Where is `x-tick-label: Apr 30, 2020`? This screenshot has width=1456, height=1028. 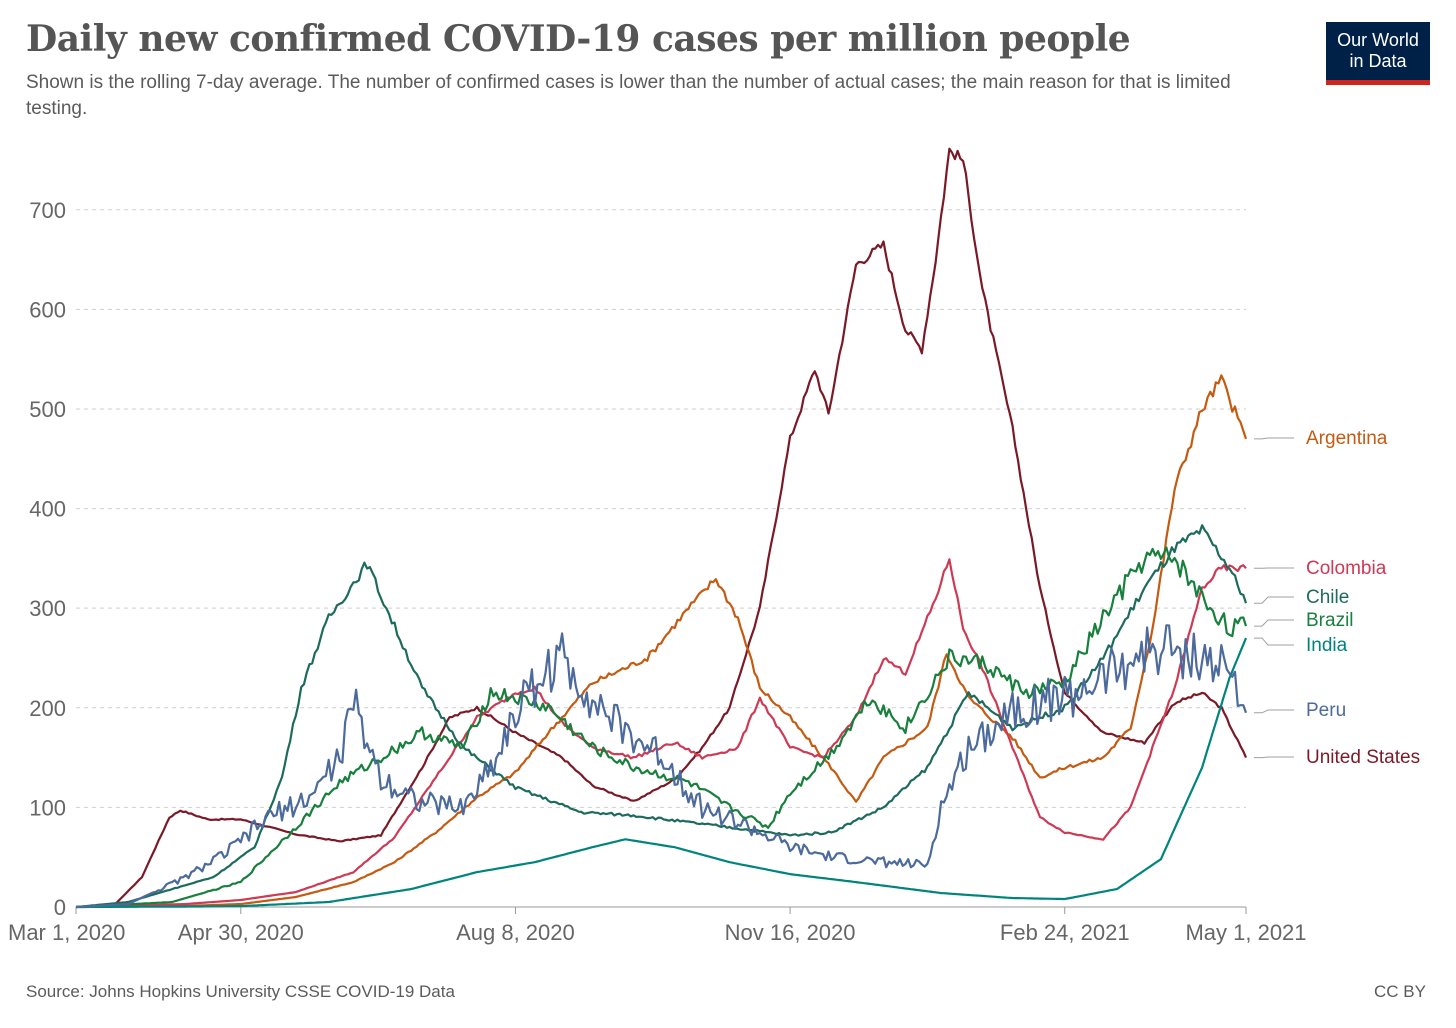
x-tick-label: Apr 30, 2020 is located at coordinates (241, 932).